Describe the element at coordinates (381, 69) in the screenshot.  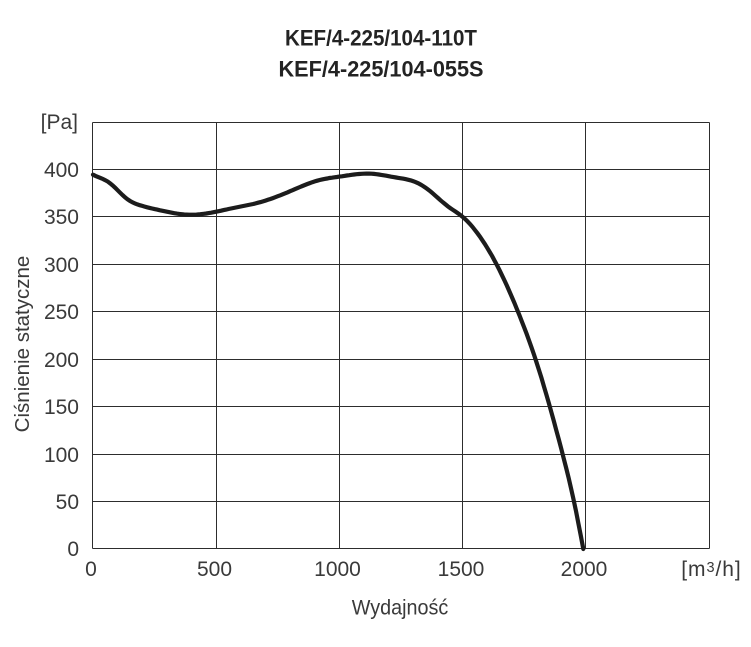
I see `svg-text: KEF/4-225/104-055S` at that location.